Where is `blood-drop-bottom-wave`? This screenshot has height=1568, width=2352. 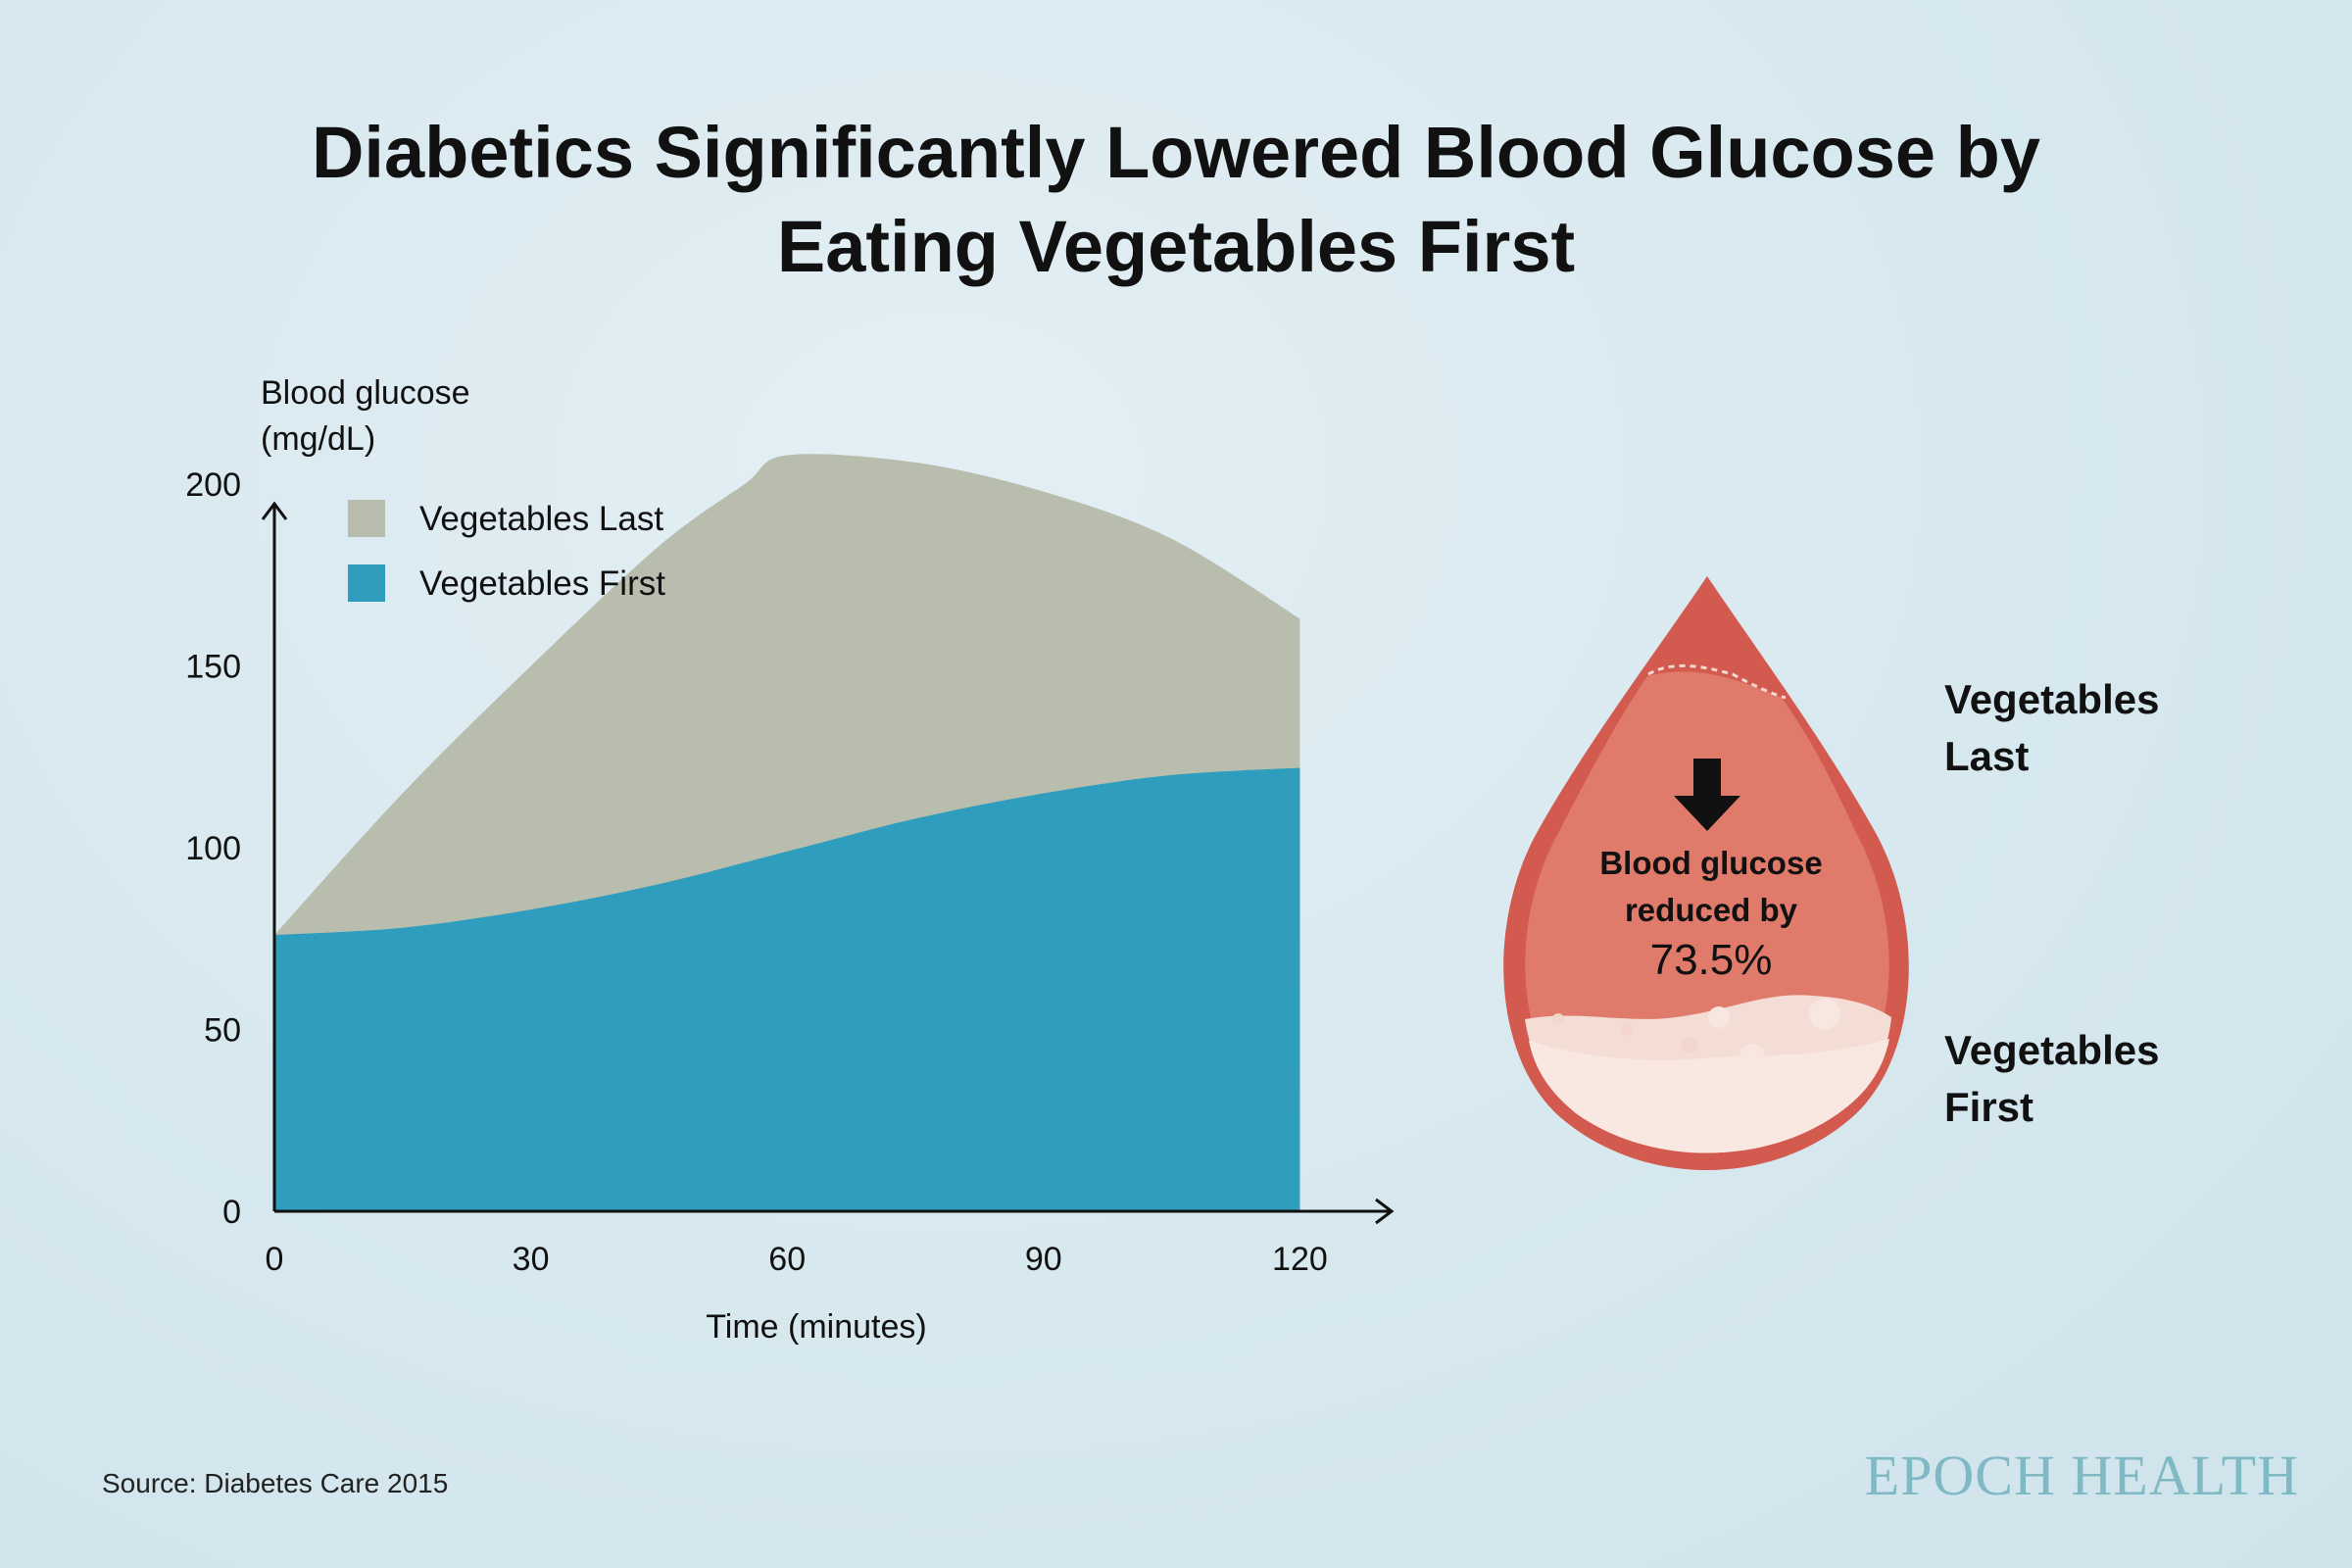
blood-drop-bottom-wave is located at coordinates (1709, 1096).